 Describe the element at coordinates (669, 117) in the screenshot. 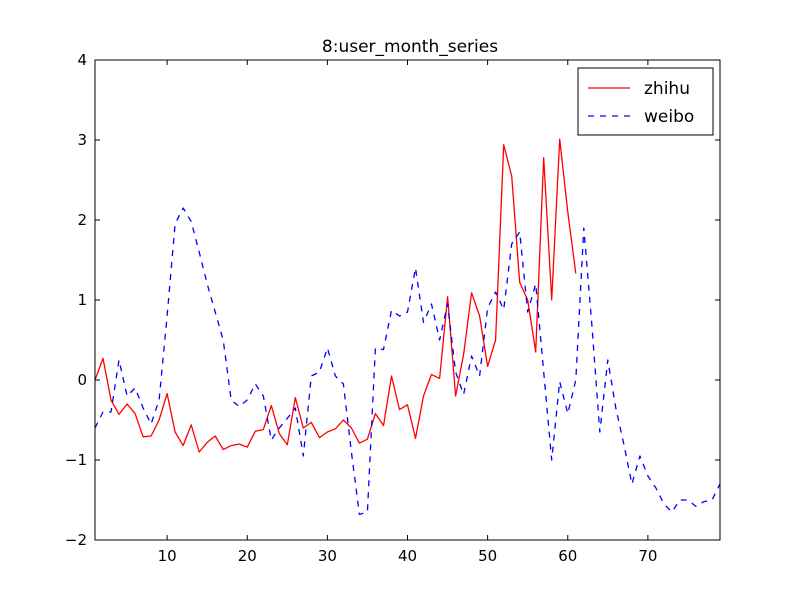

I see `legend-label-weibo: weibo` at that location.